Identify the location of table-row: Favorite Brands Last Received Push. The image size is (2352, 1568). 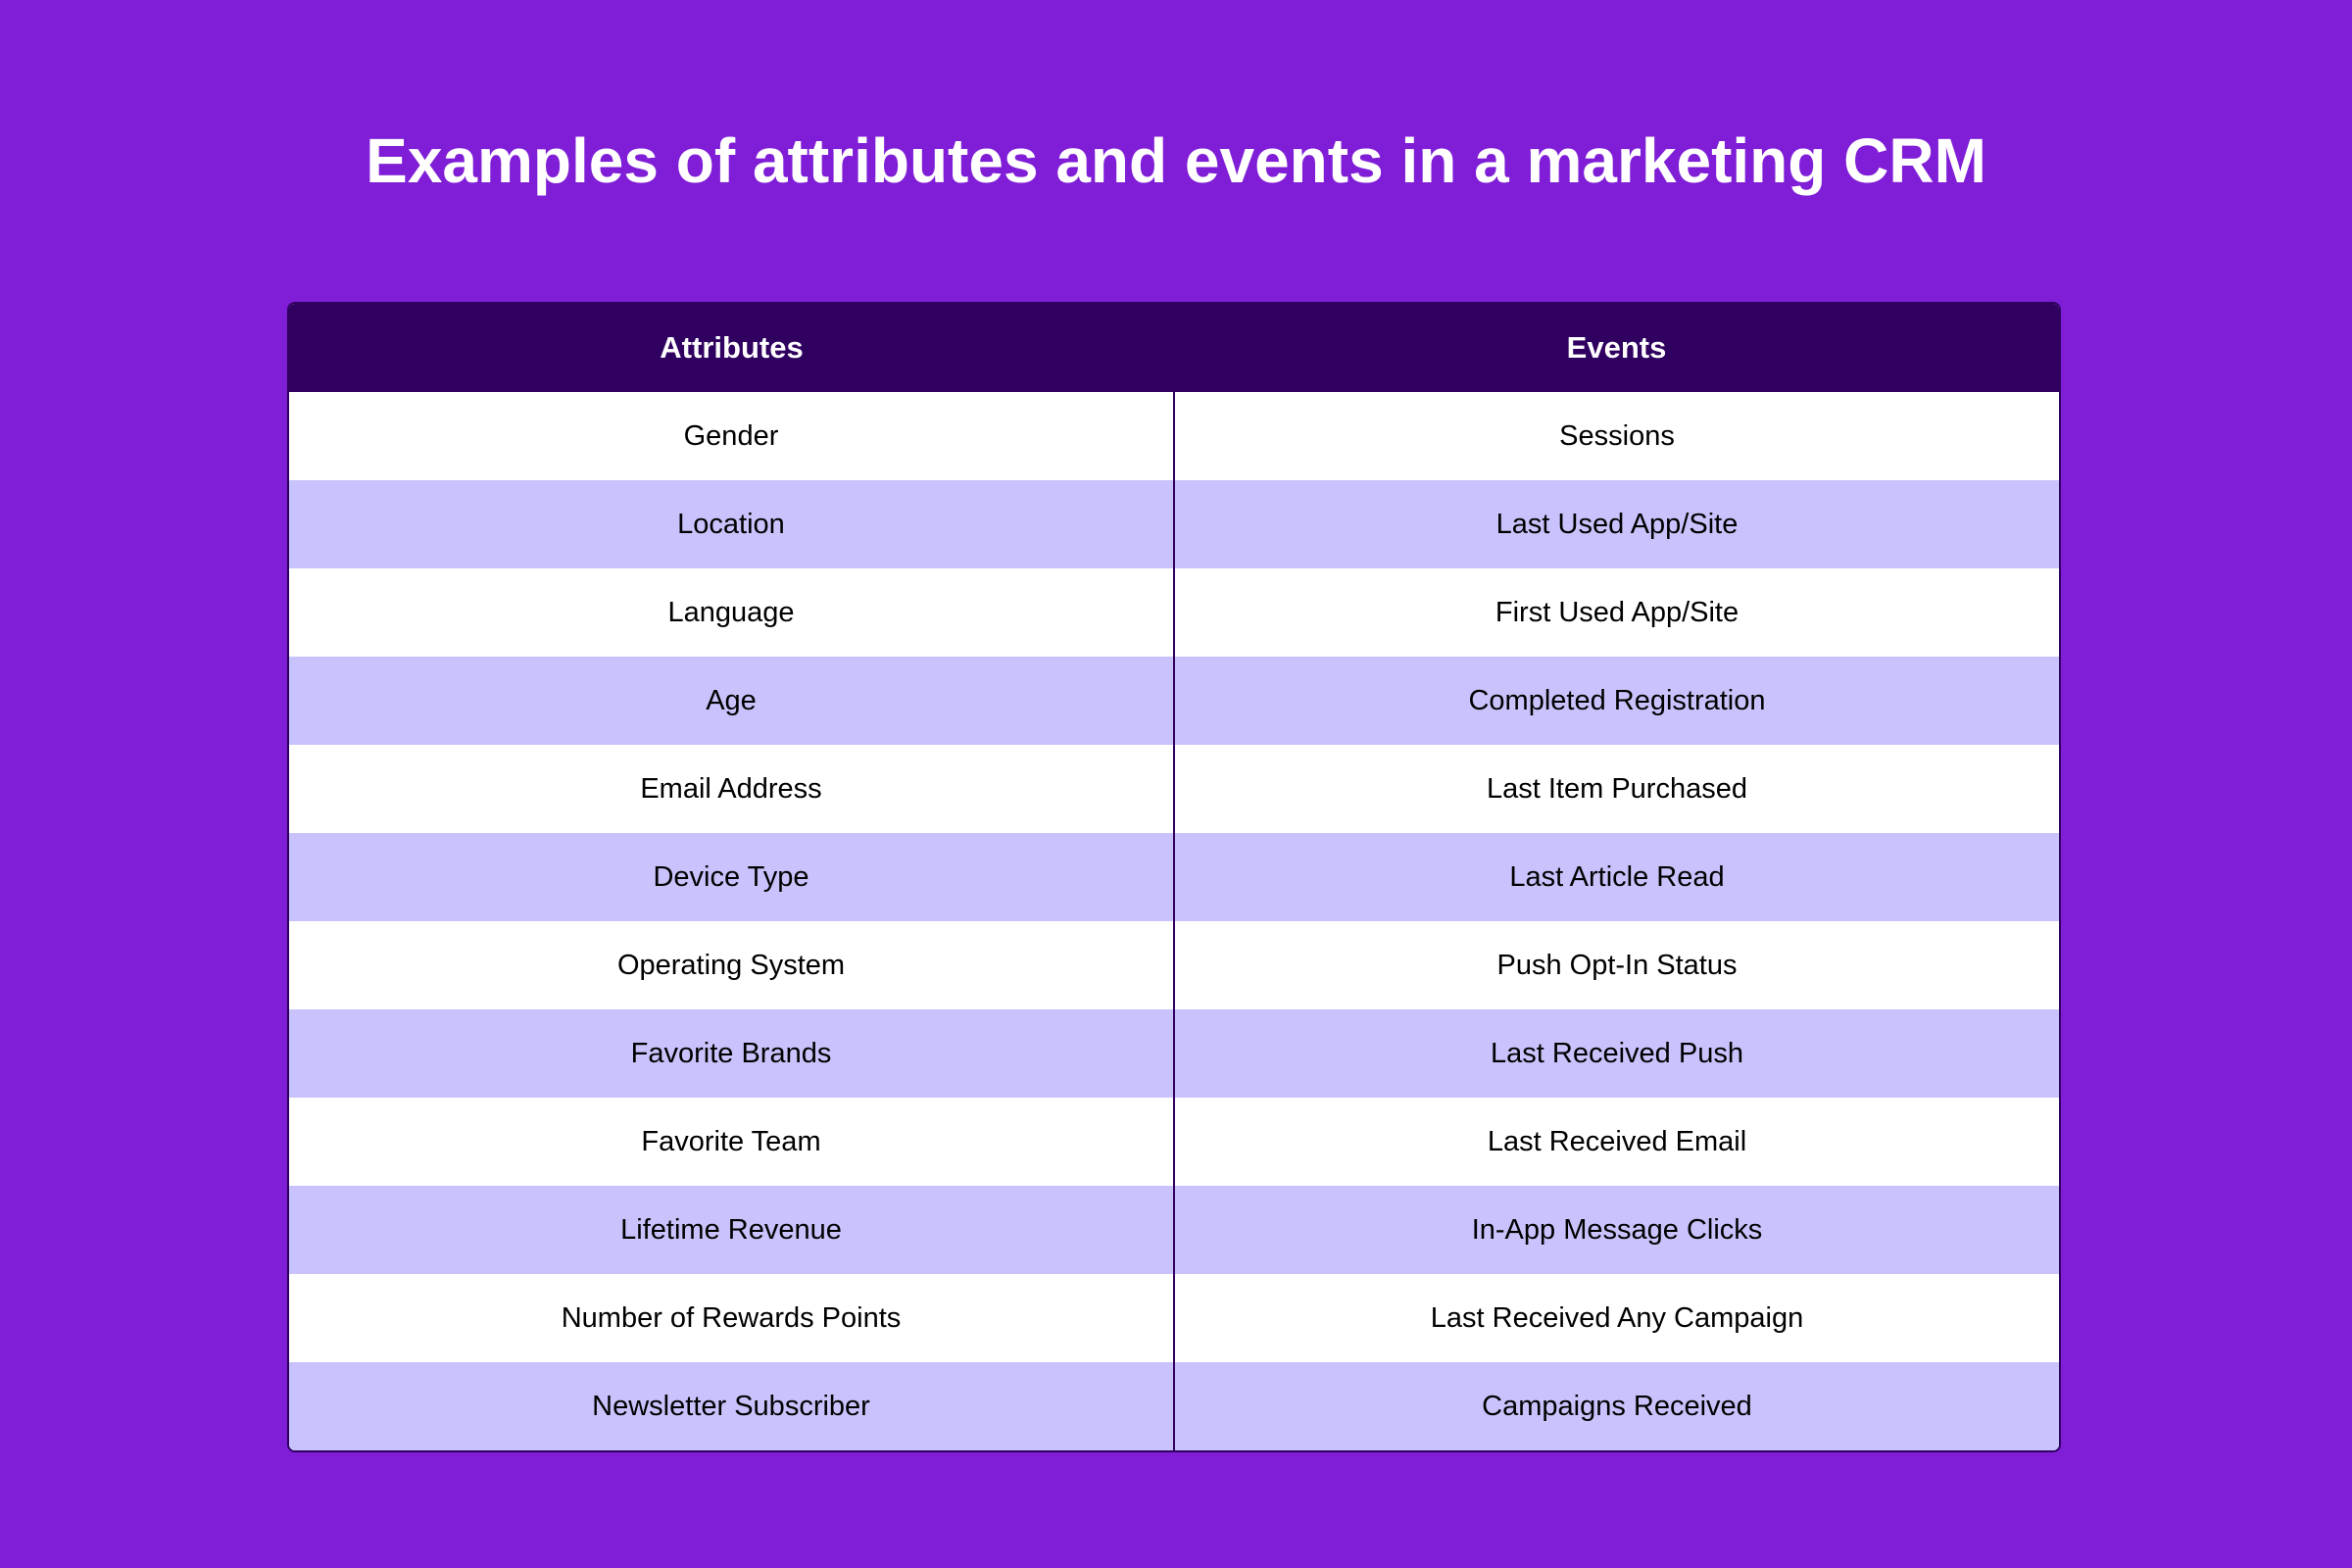
(1174, 1053).